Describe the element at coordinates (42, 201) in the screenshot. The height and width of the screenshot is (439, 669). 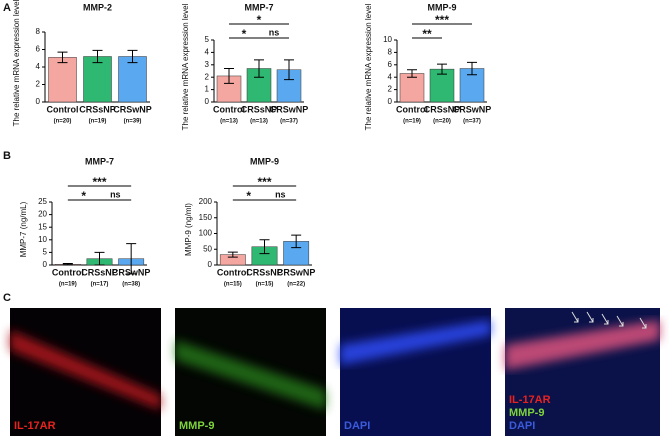
I see `y-tick-label: 25` at that location.